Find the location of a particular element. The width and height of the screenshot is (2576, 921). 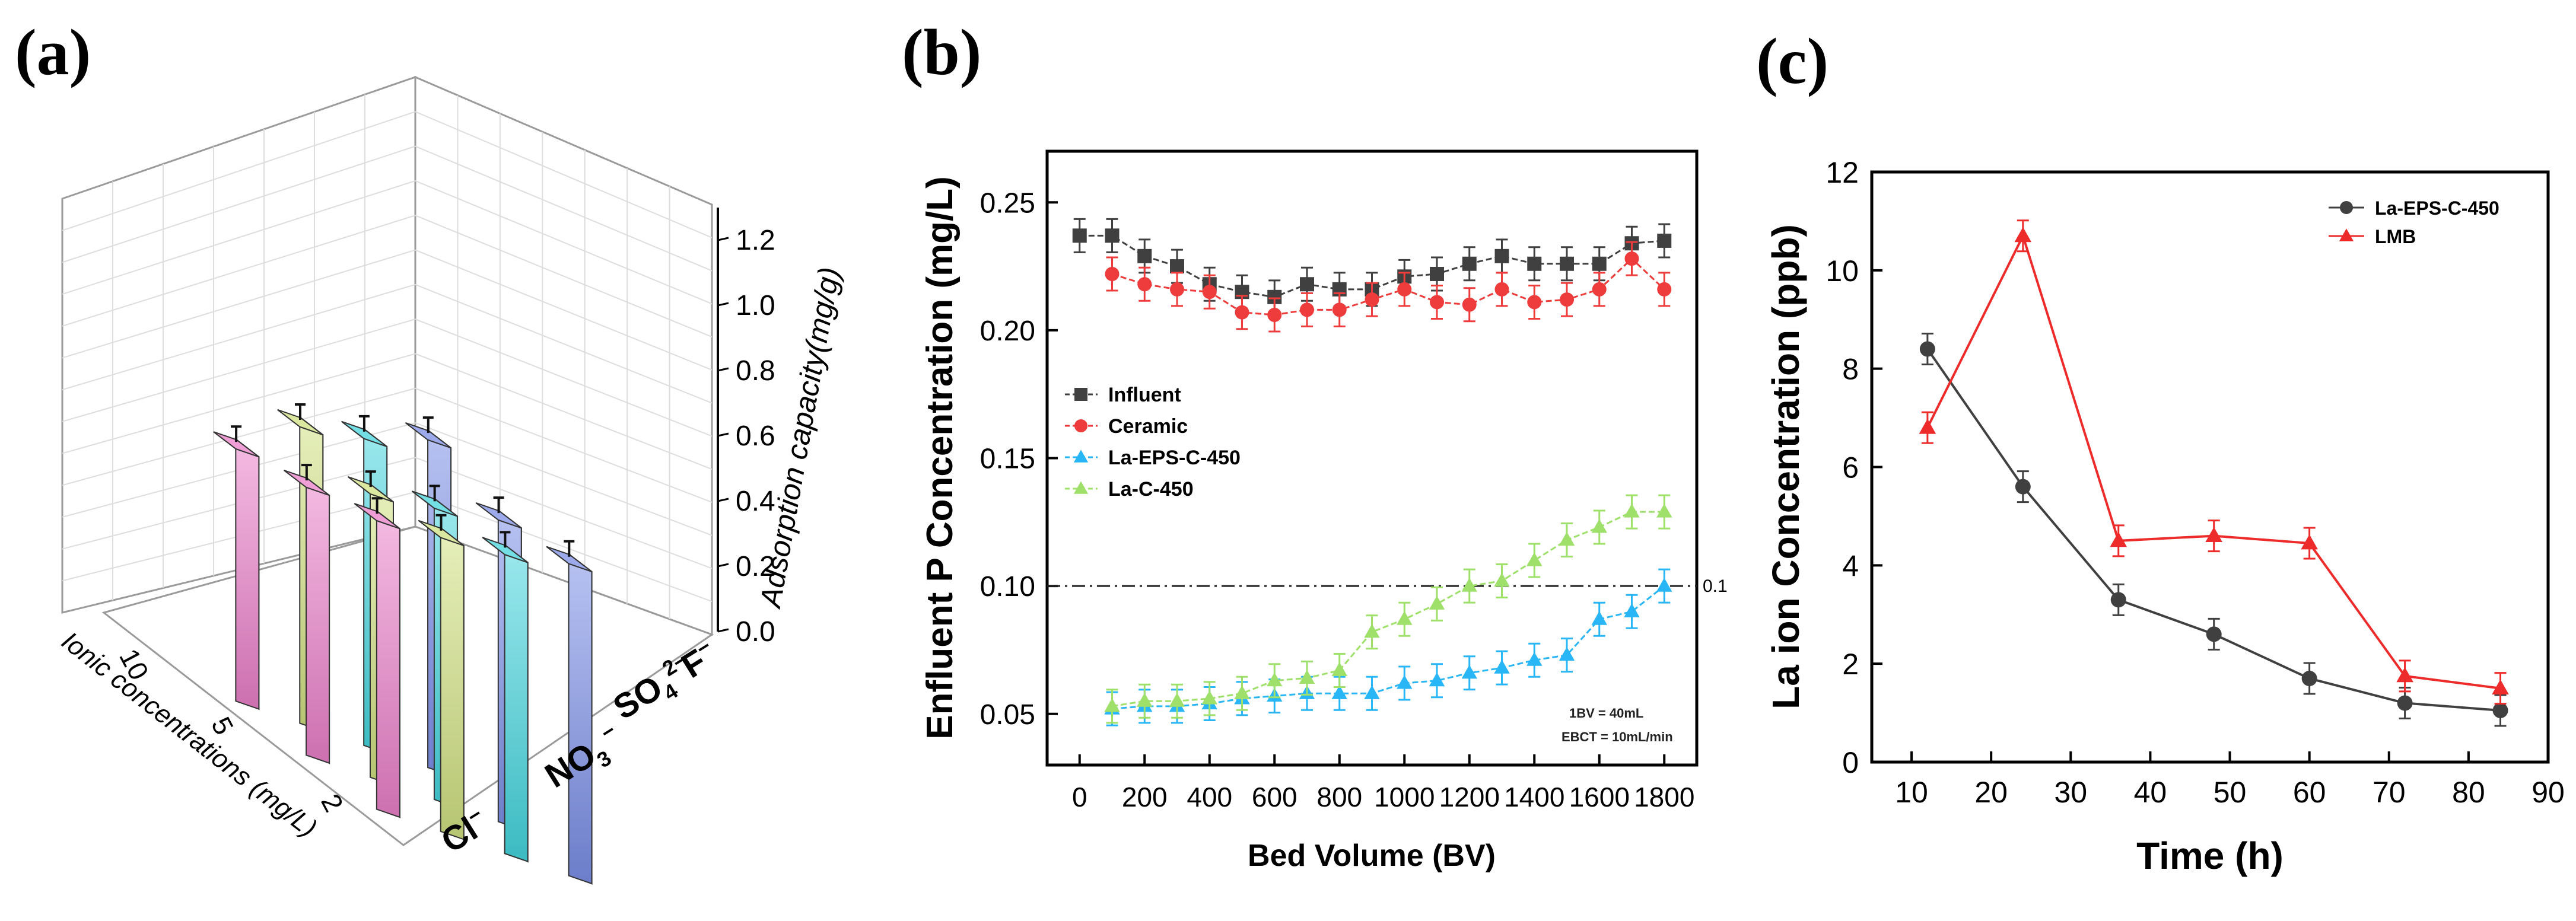

series-b is located at coordinates (1372, 472).